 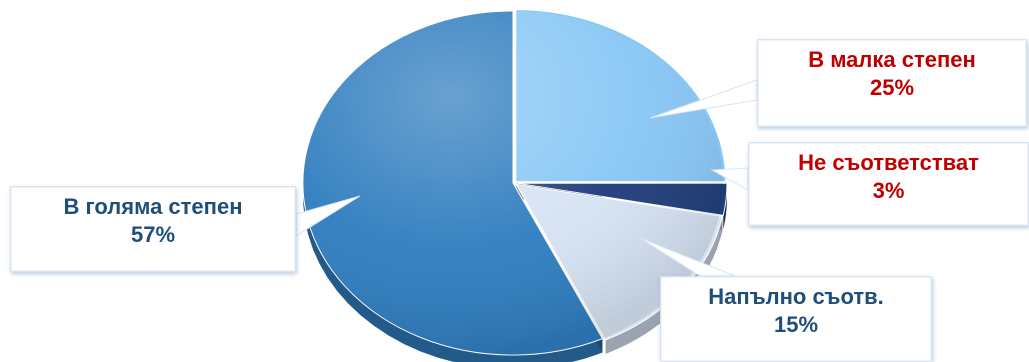 I want to click on slice-label-fully-matching: Напълно съотв., so click(x=796, y=296).